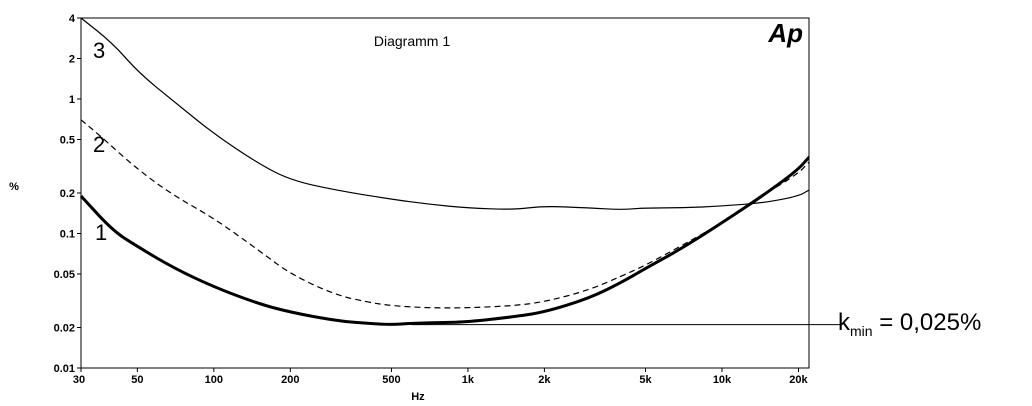 The image size is (1032, 406). I want to click on y-axis: 4 2 1 0.5 0.2 0.1 0.05 0.02 0.01, so click(67, 194).